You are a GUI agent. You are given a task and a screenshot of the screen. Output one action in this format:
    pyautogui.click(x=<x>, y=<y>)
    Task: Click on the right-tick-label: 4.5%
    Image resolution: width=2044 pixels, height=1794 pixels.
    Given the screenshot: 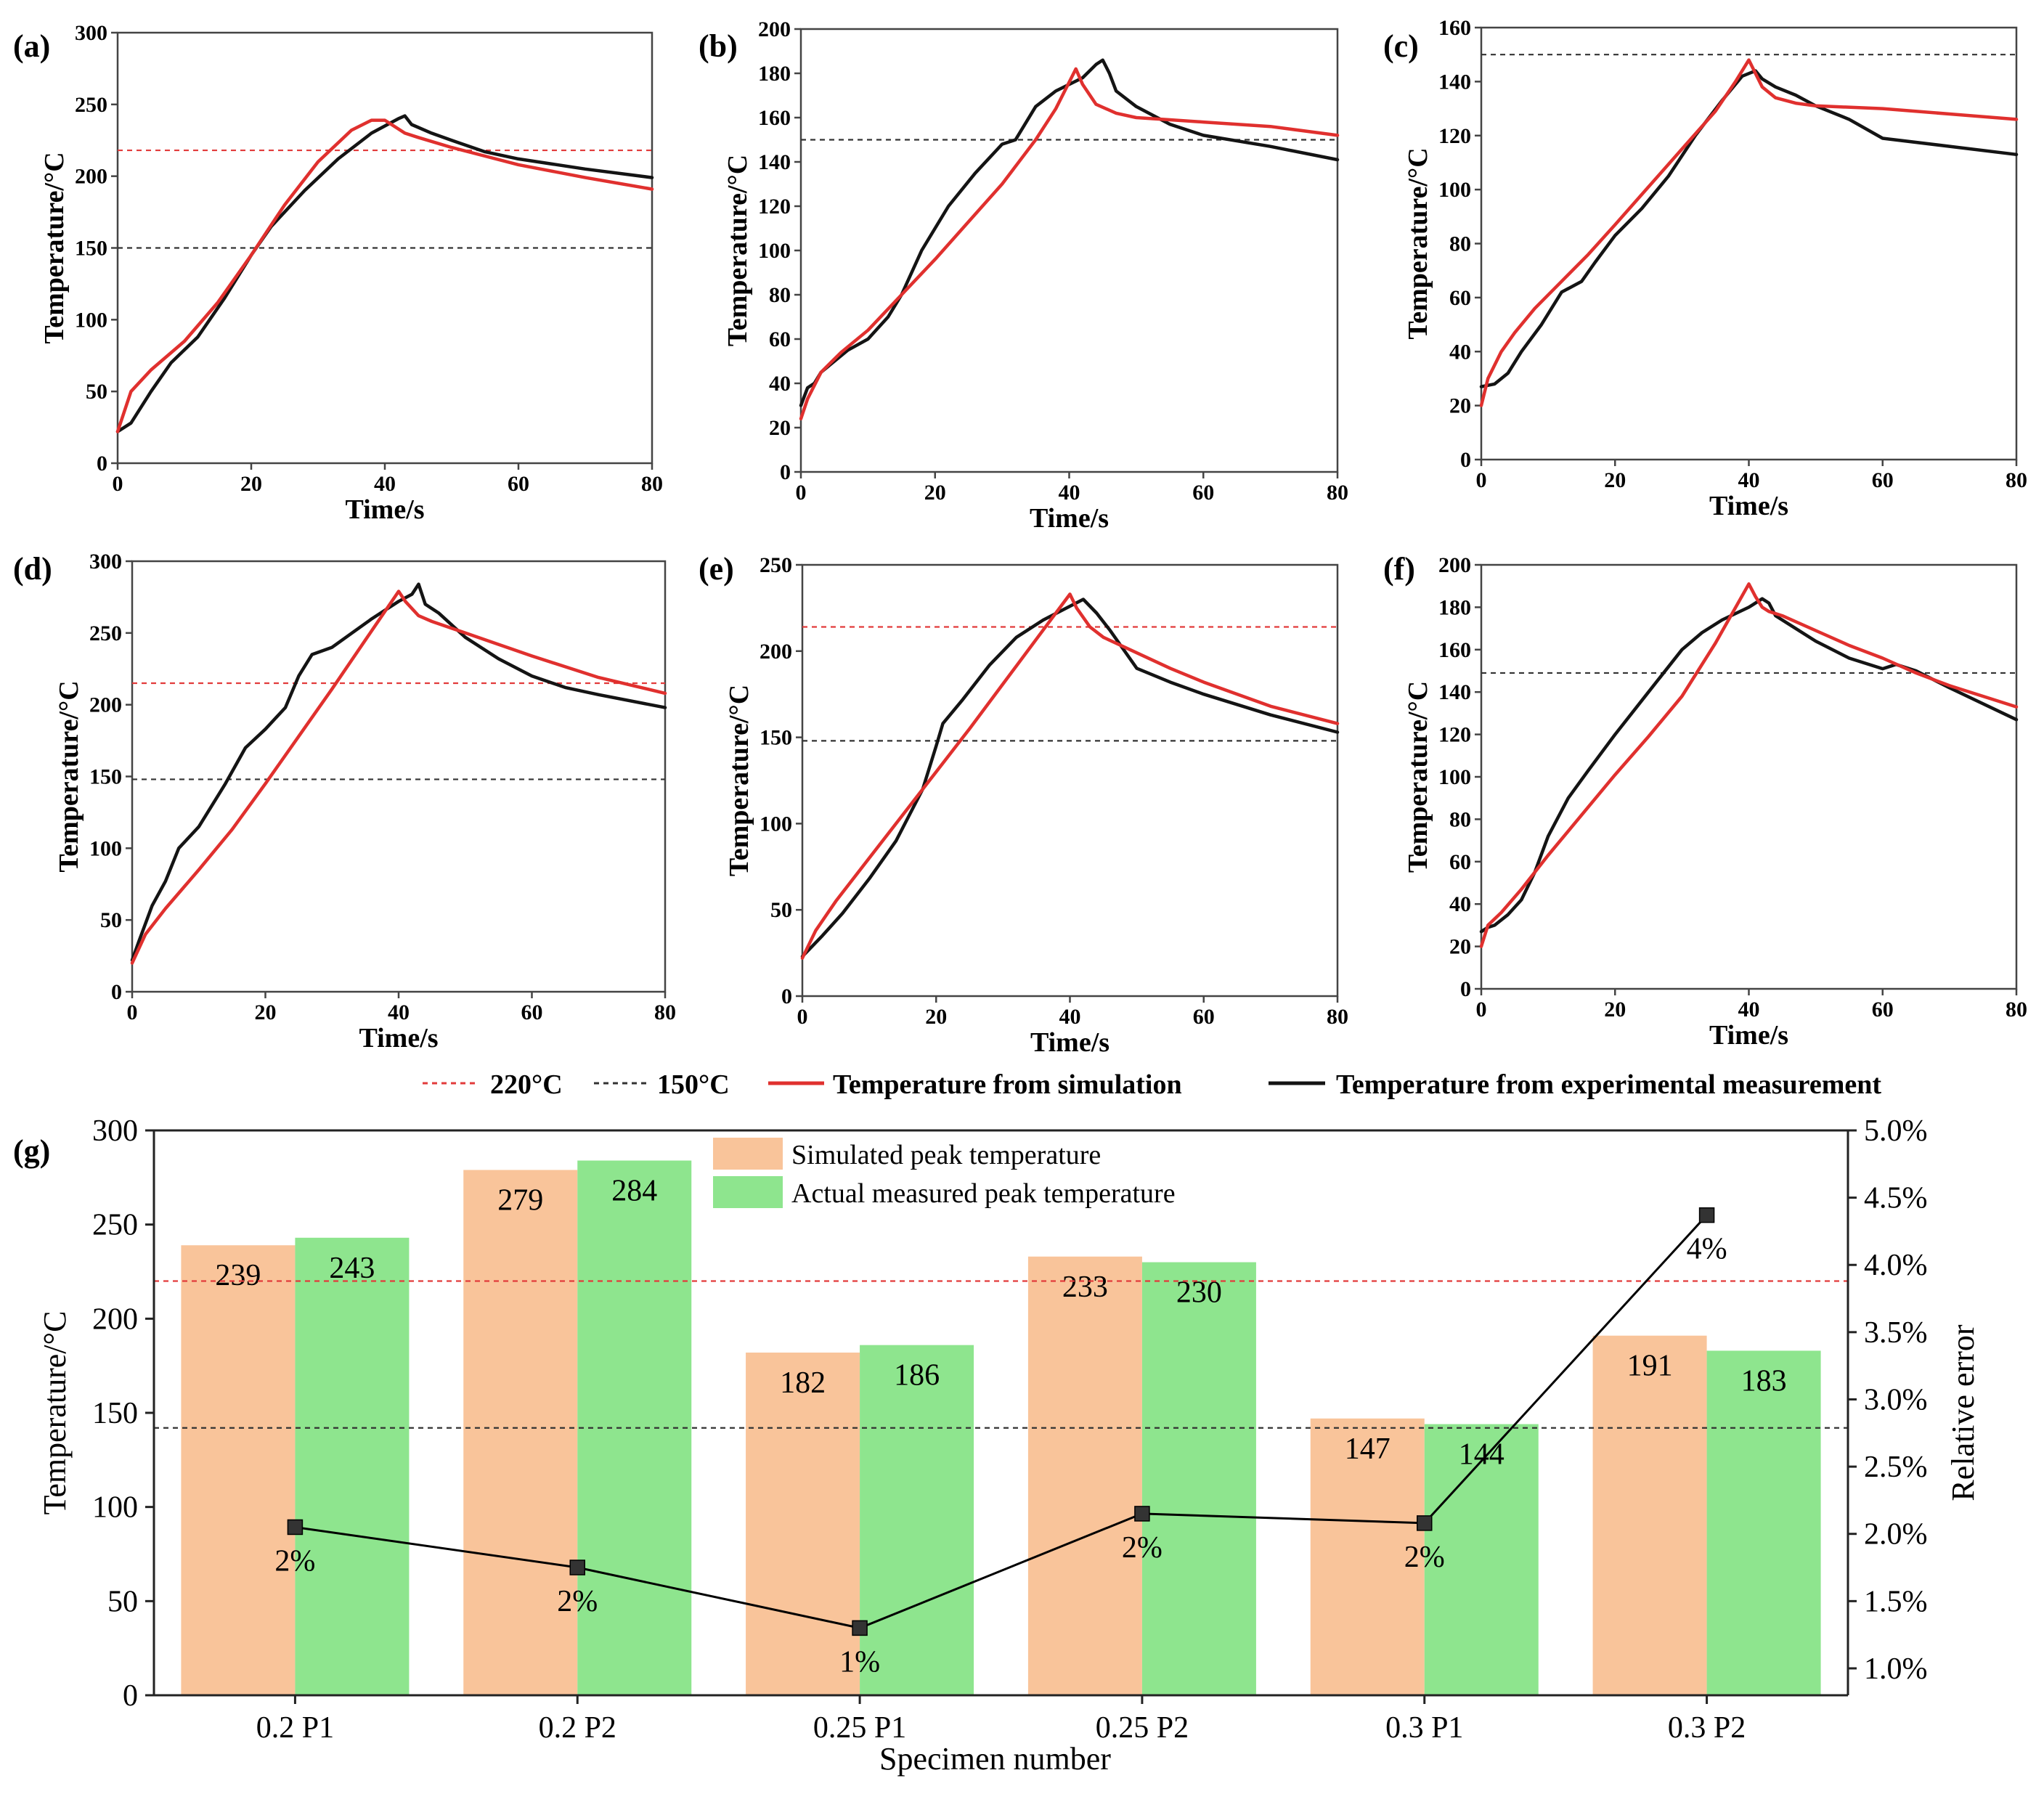 What is the action you would take?
    pyautogui.click(x=1896, y=1198)
    